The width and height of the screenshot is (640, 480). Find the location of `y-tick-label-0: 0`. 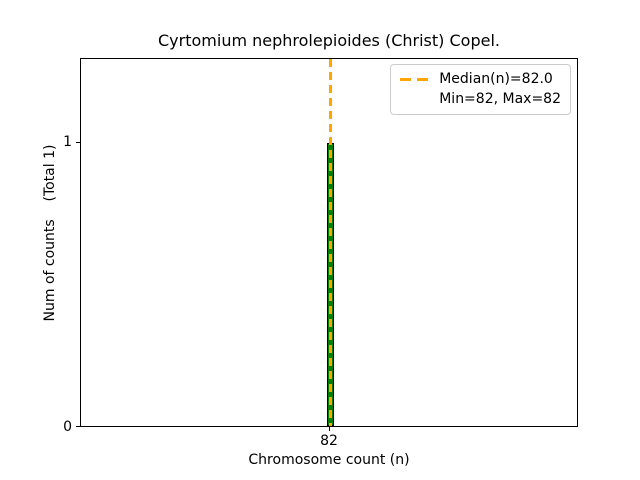

y-tick-label-0: 0 is located at coordinates (67, 427).